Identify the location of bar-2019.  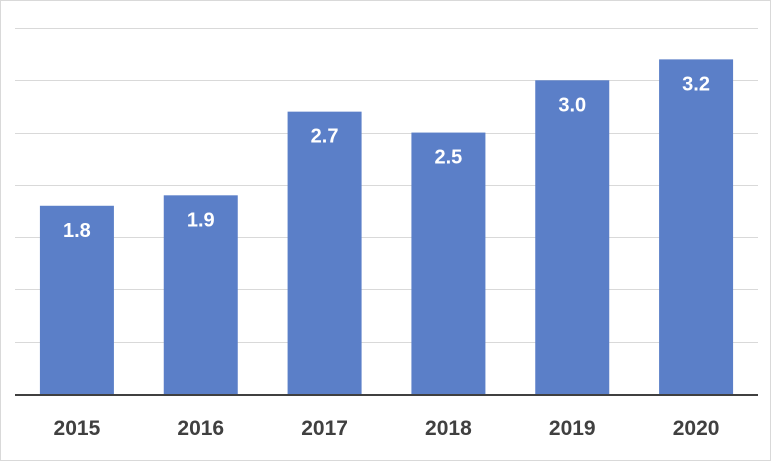
(572, 237).